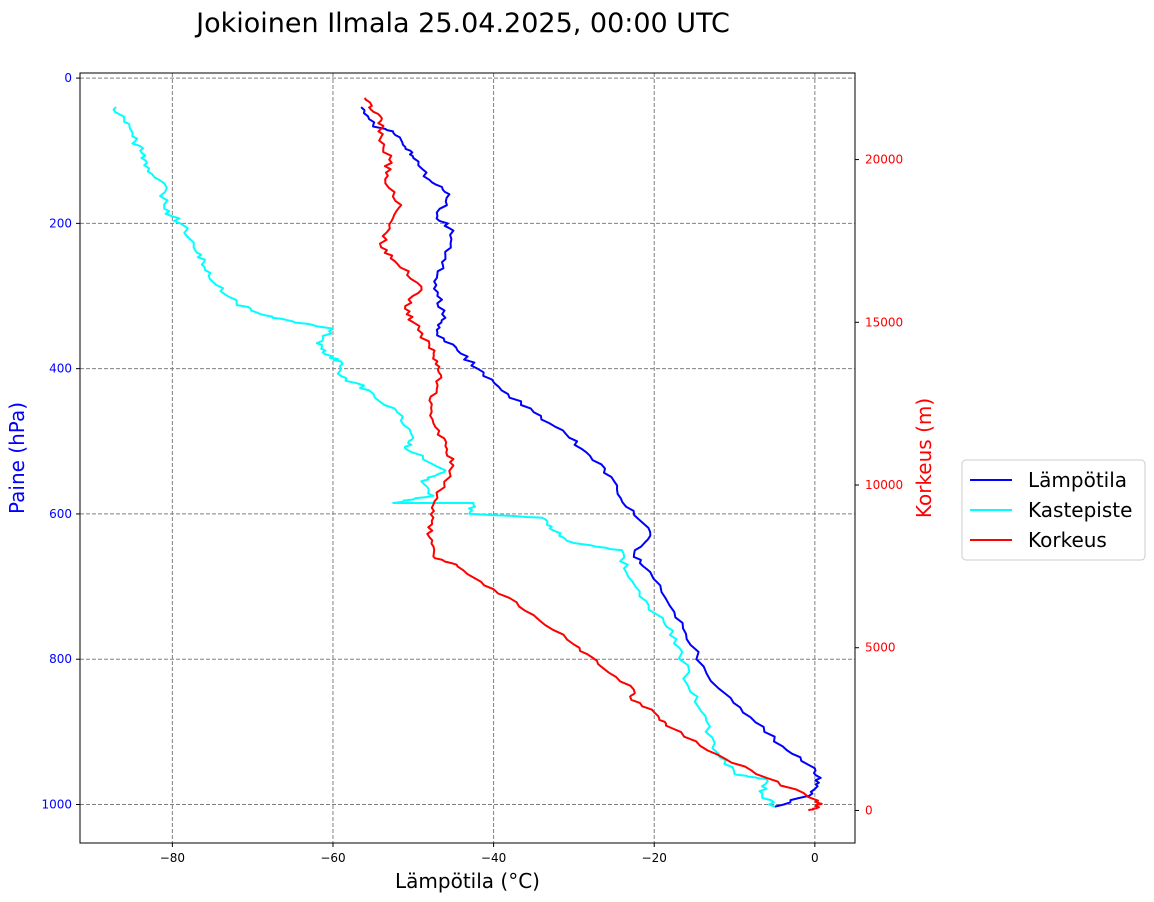  What do you see at coordinates (884, 485) in the screenshot?
I see `y2-tick-label: 10000` at bounding box center [884, 485].